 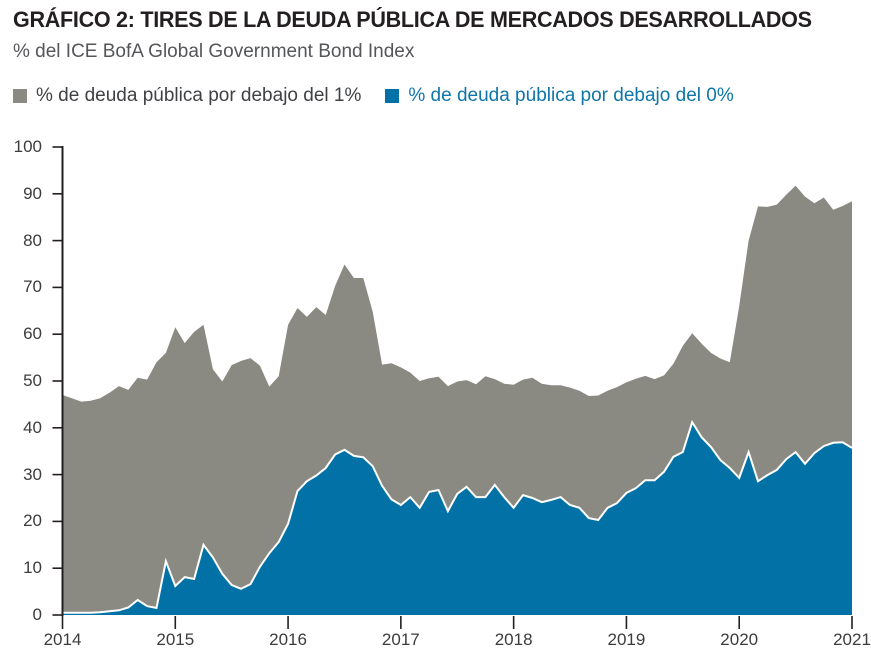 What do you see at coordinates (175, 639) in the screenshot?
I see `x-tick-label: 2015` at bounding box center [175, 639].